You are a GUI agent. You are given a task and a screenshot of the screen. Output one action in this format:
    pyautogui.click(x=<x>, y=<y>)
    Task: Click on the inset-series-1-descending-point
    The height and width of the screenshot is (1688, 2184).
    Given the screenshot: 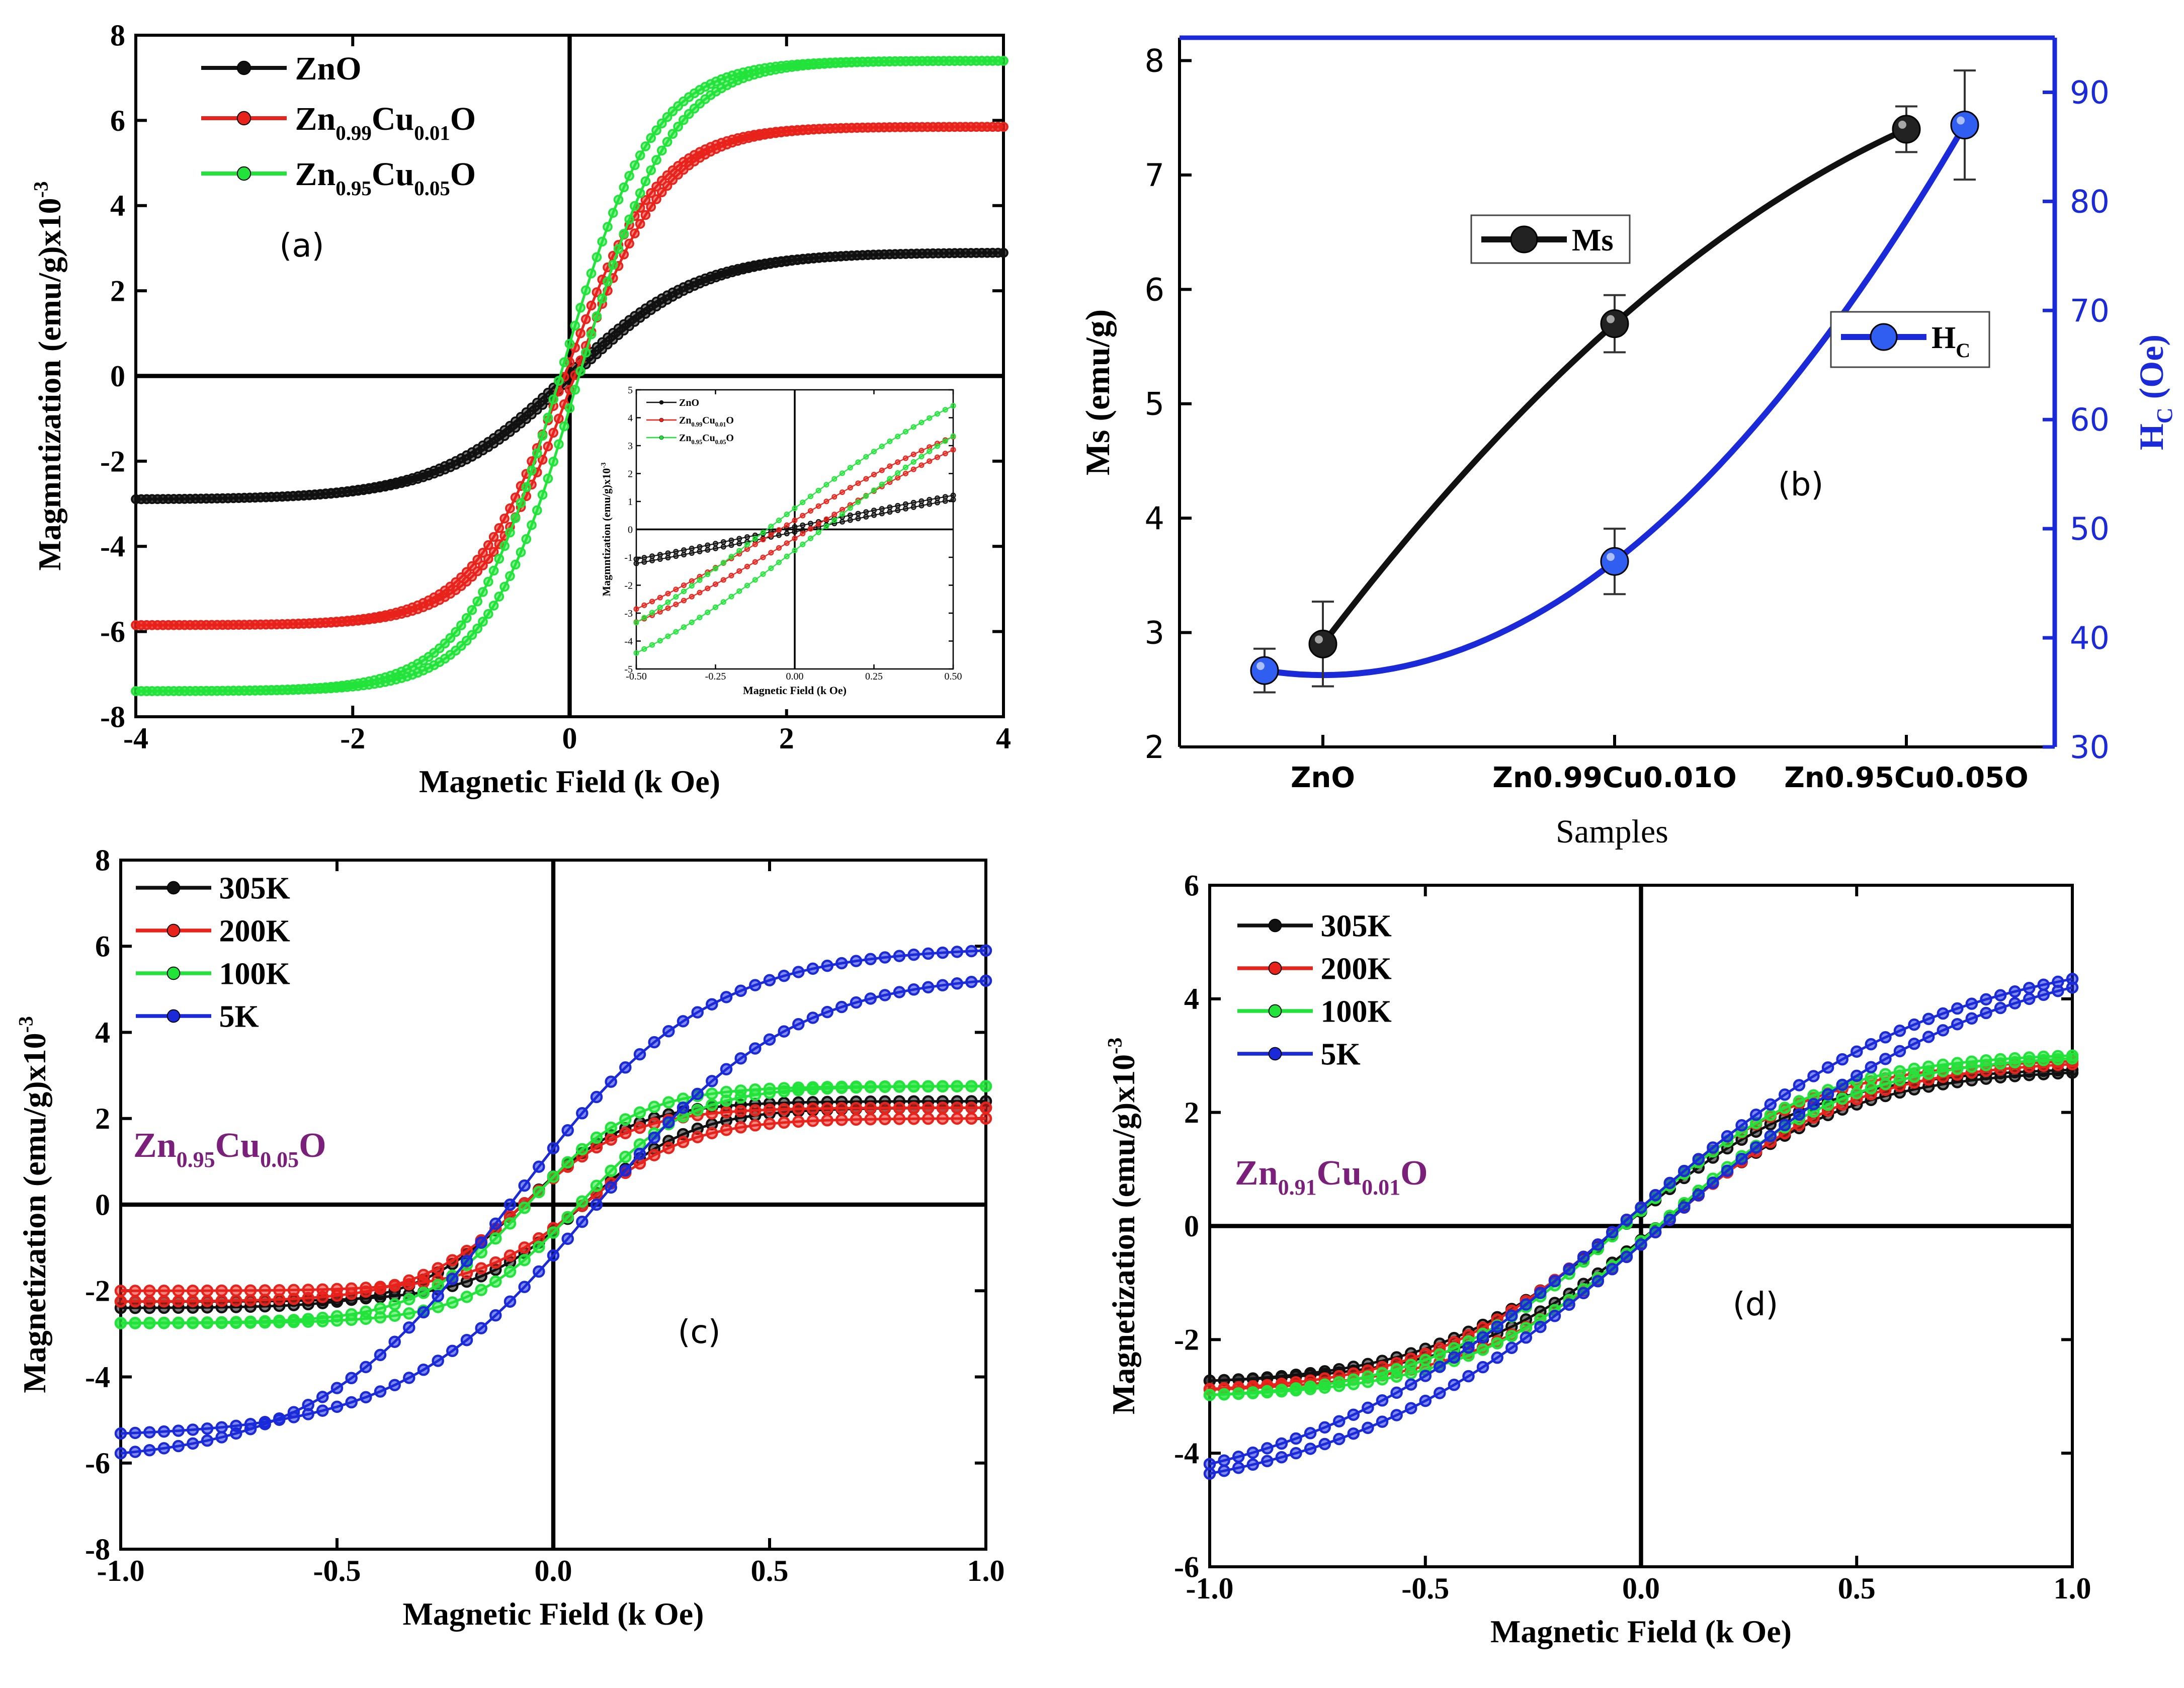 What is the action you would take?
    pyautogui.click(x=890, y=466)
    